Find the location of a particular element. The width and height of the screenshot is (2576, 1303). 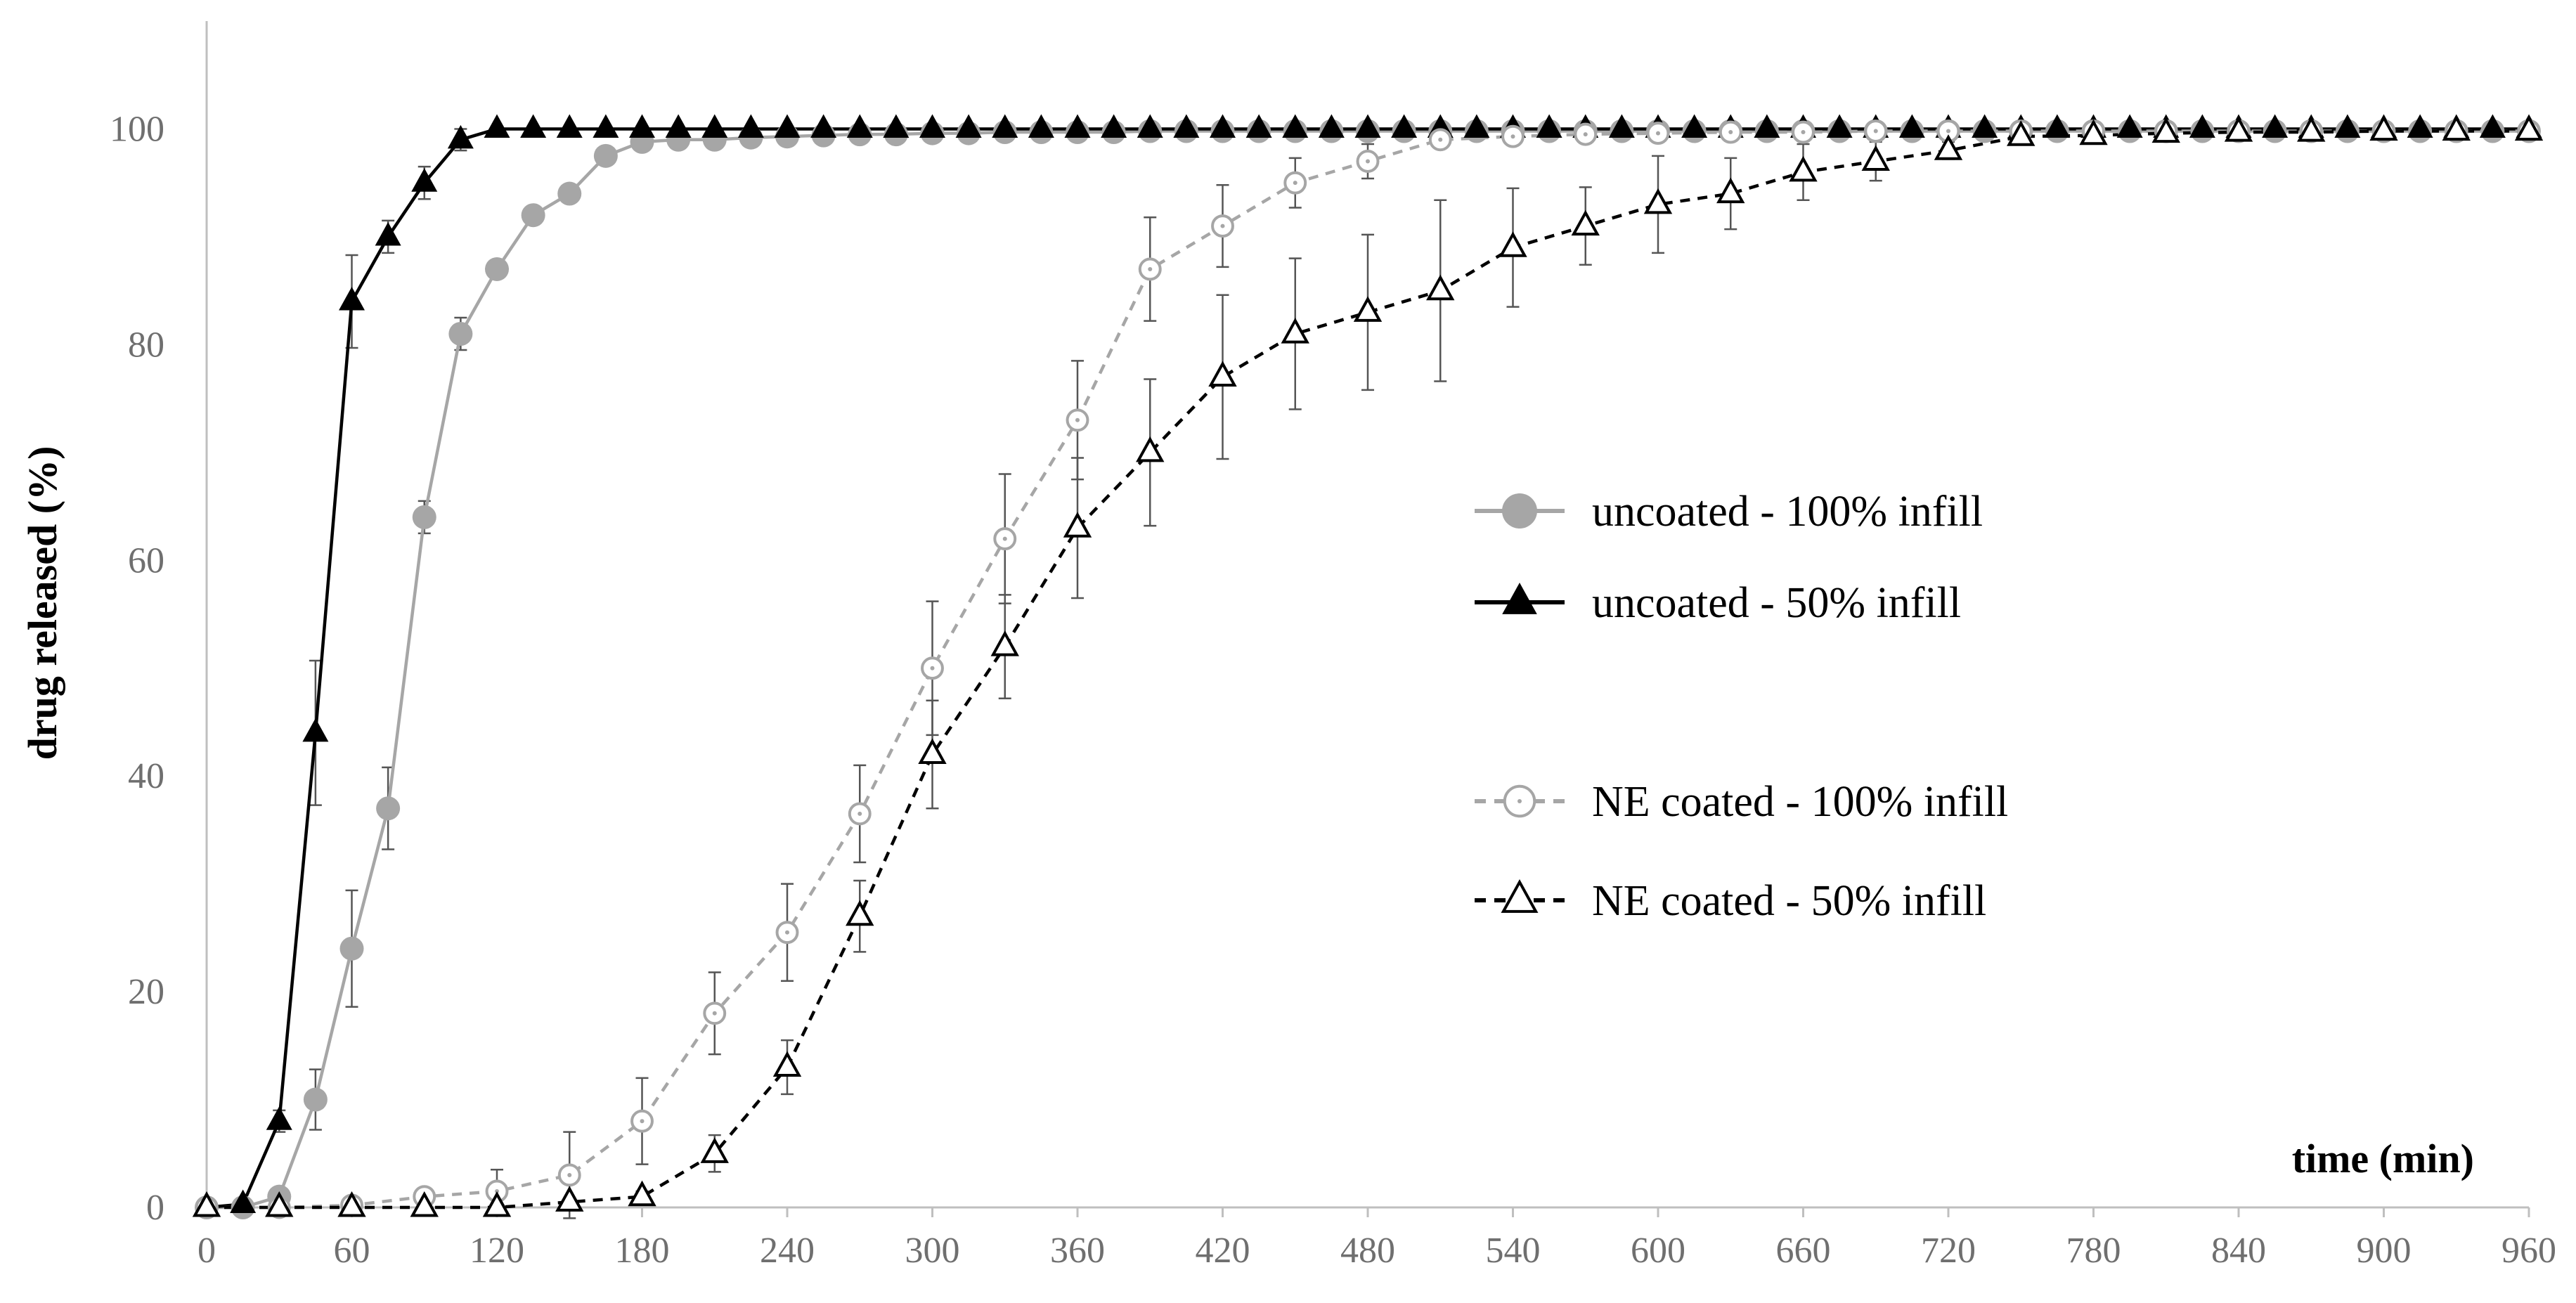

legend-marker-uncoated-100pct-infill is located at coordinates (1520, 511).